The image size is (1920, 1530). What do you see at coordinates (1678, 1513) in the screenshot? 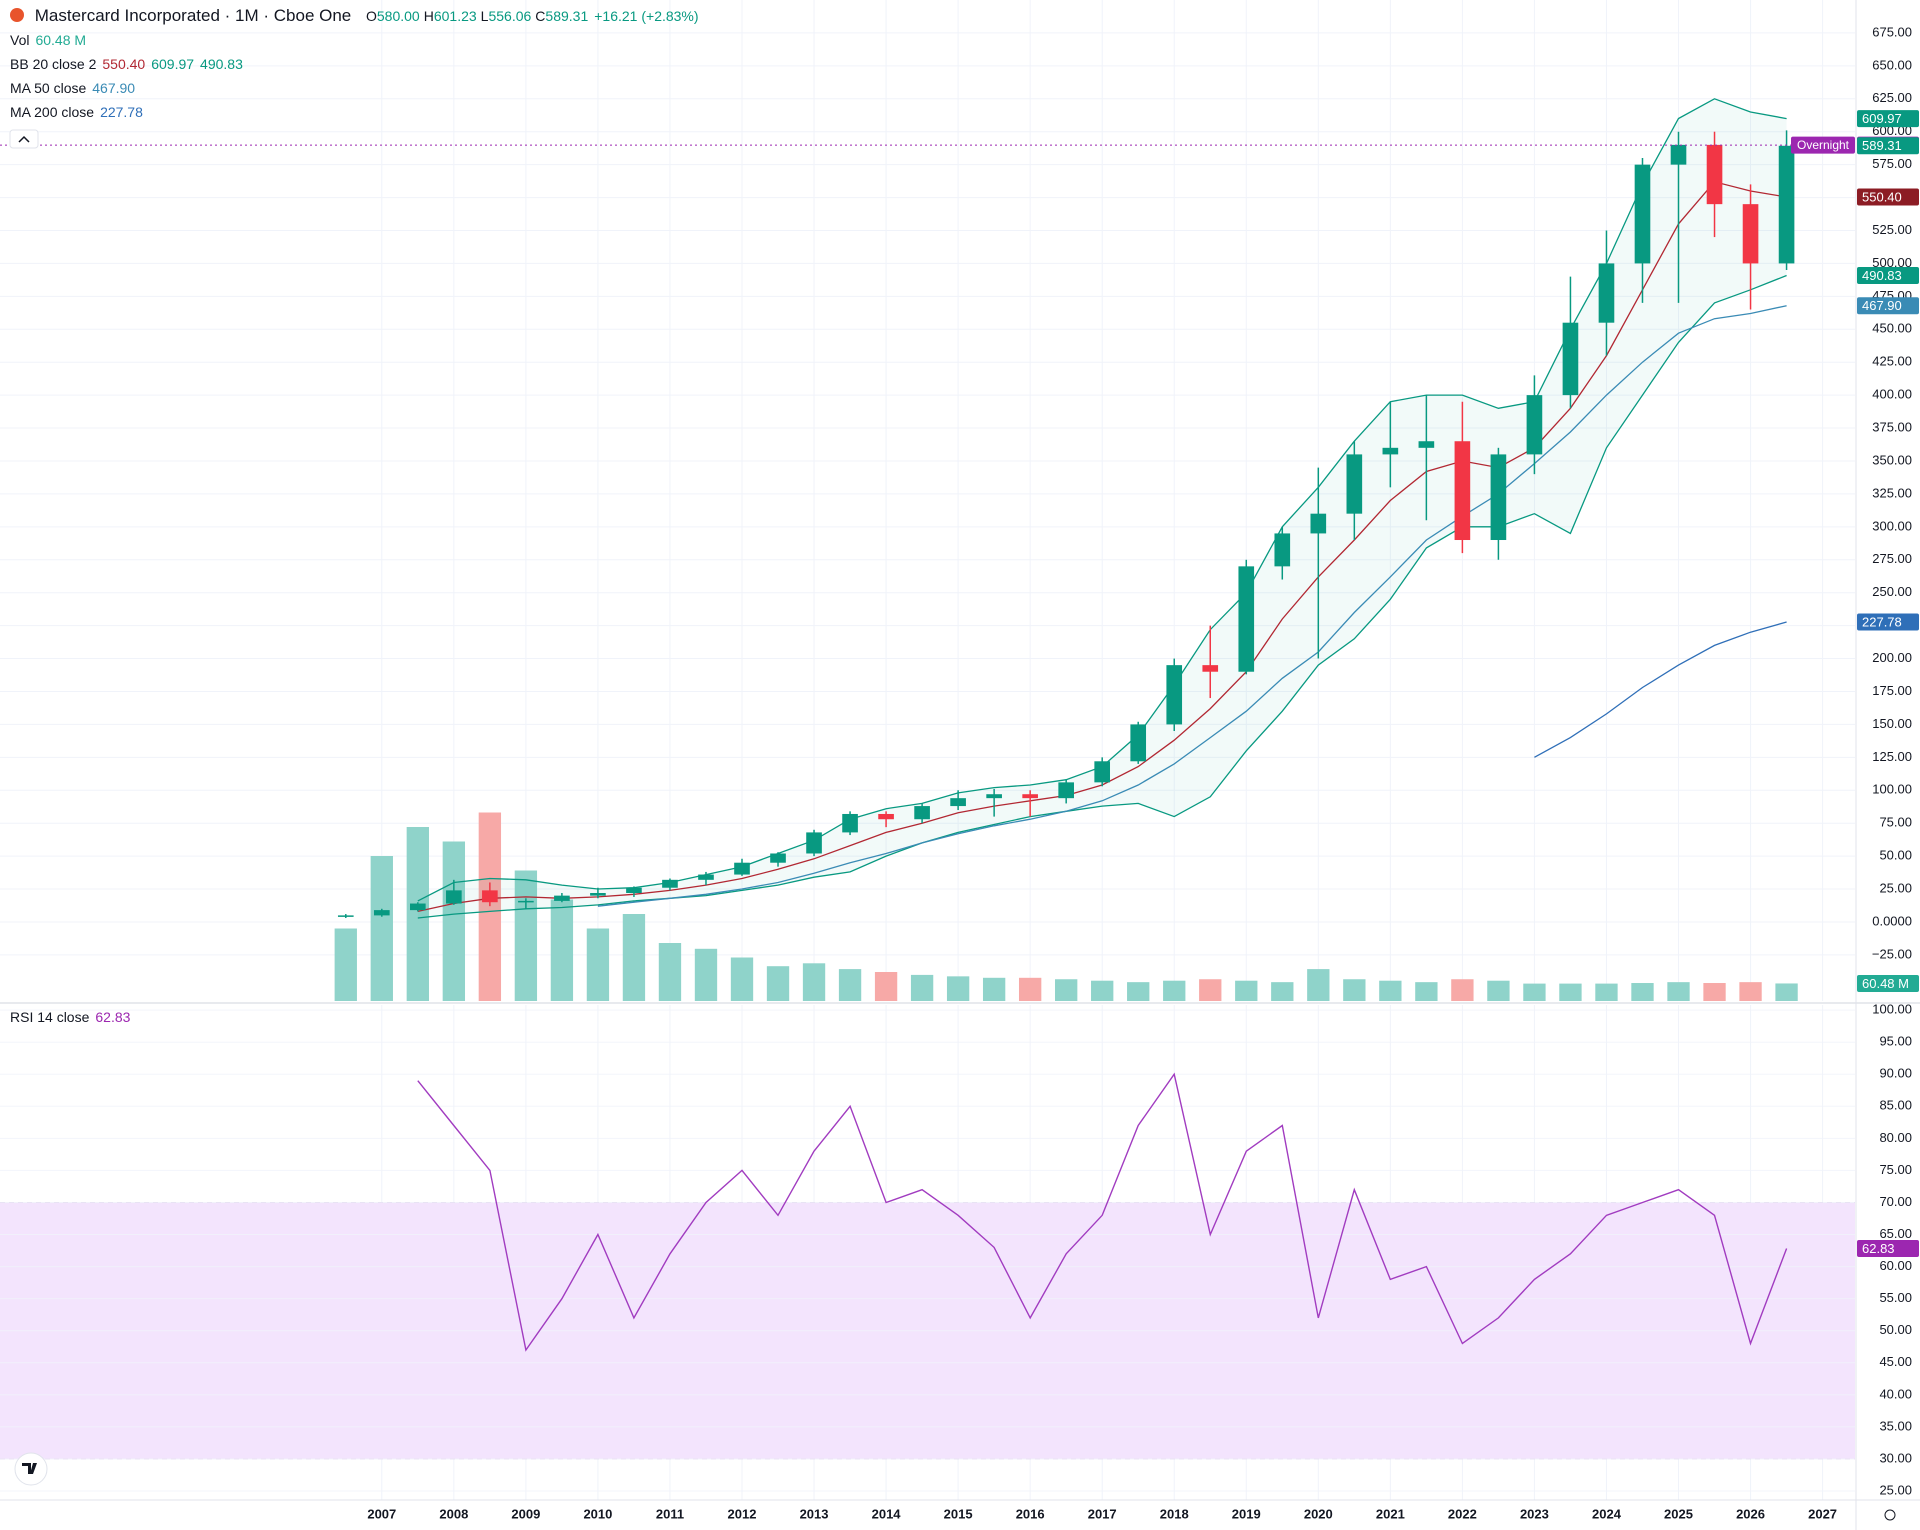
I see `x-tick-label: 2025` at bounding box center [1678, 1513].